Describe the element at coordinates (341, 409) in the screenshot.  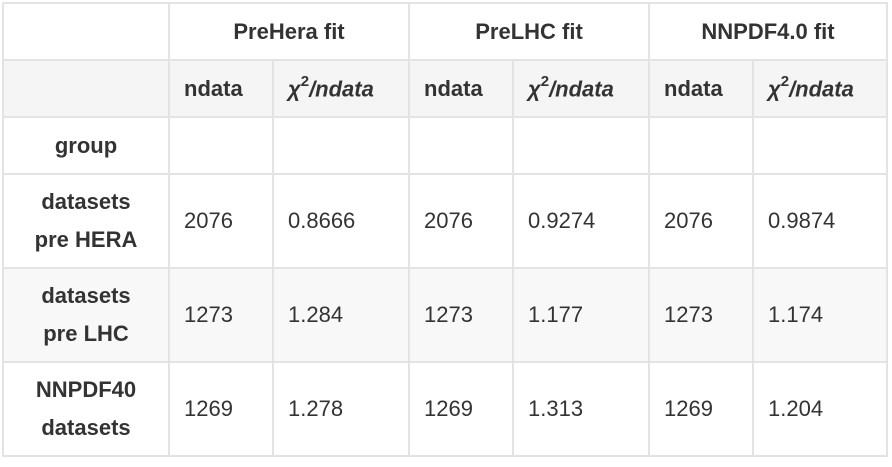
I see `chi2-cell: 1.278` at that location.